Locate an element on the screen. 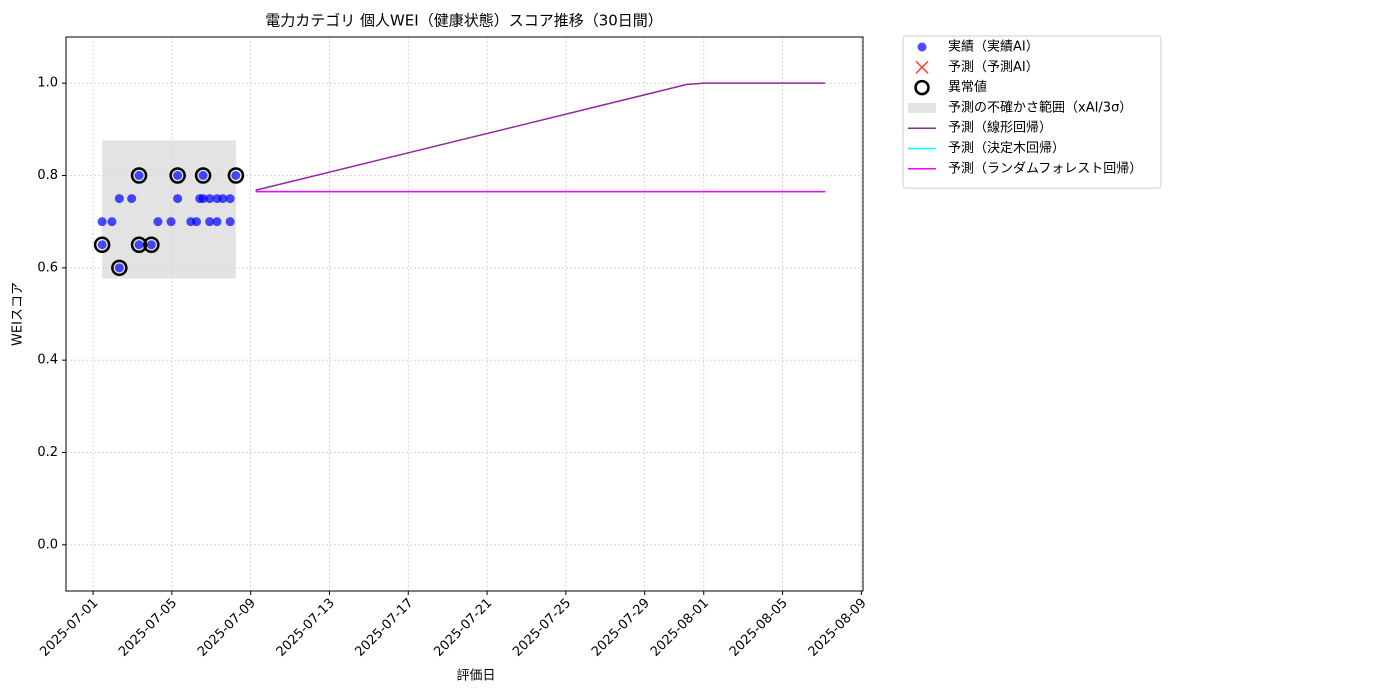  x-tick-label: 2025-07-09 is located at coordinates (227, 628).